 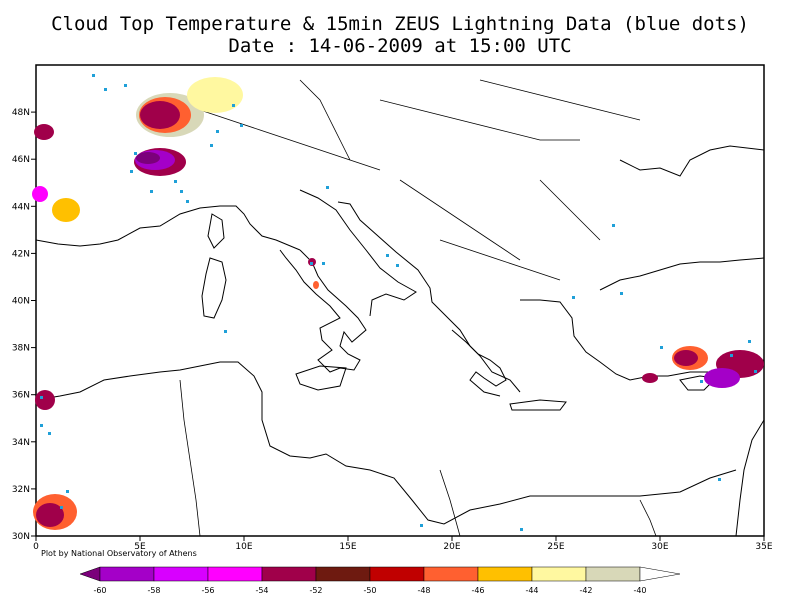 I want to click on longitude-tick-label: 10E, so click(x=243, y=547).